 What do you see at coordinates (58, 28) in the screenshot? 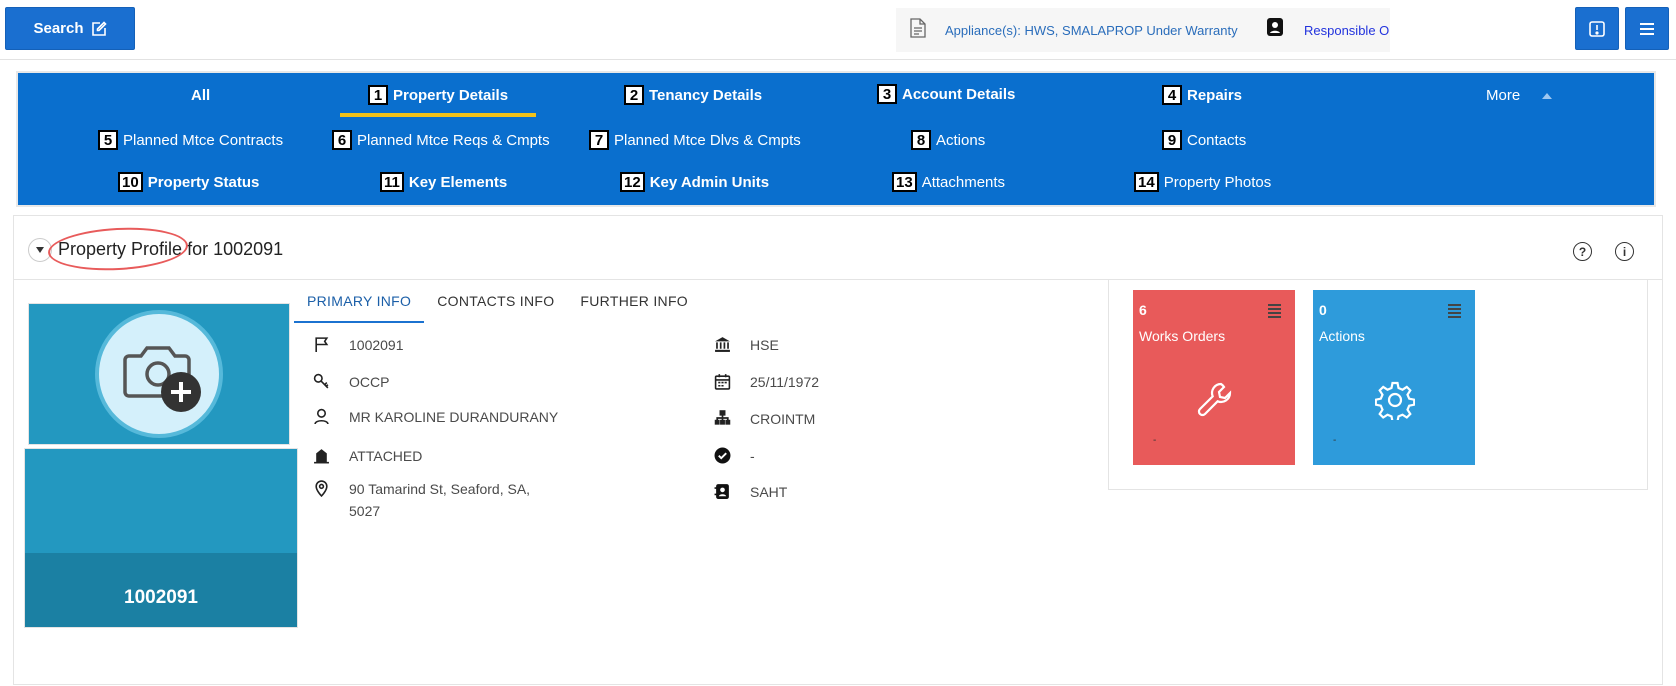
I see `search-button-label: Search` at bounding box center [58, 28].